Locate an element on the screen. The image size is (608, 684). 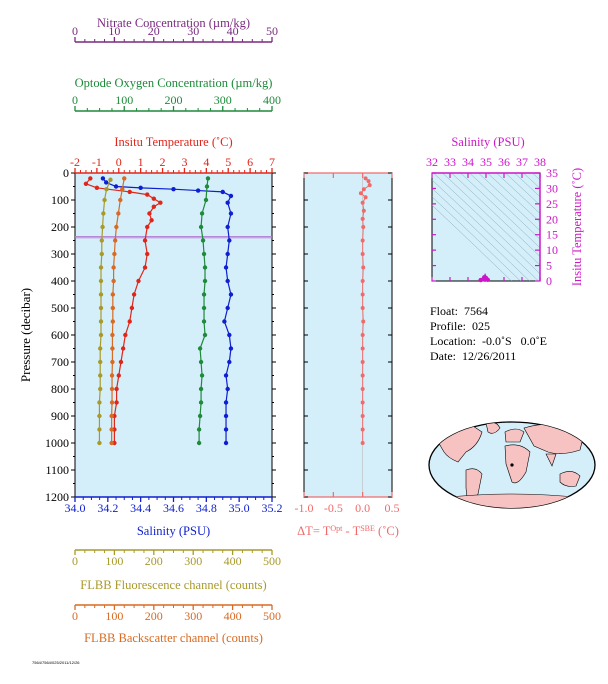
delta-axis-label: ΔT= TOpt - TSBE (˚C) is located at coordinates (348, 531).